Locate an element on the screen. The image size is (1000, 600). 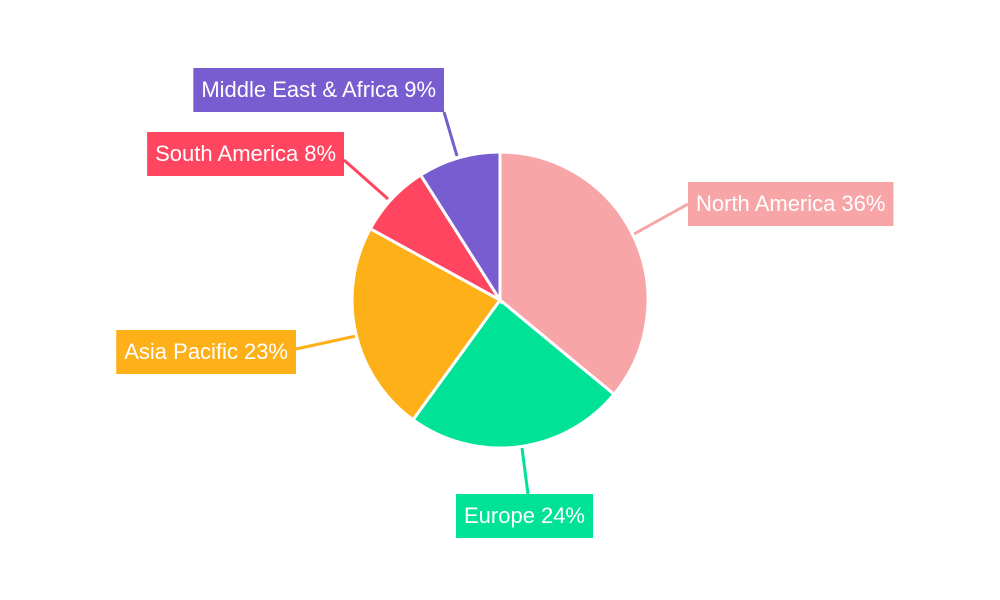
label-value: 24% is located at coordinates (563, 515).